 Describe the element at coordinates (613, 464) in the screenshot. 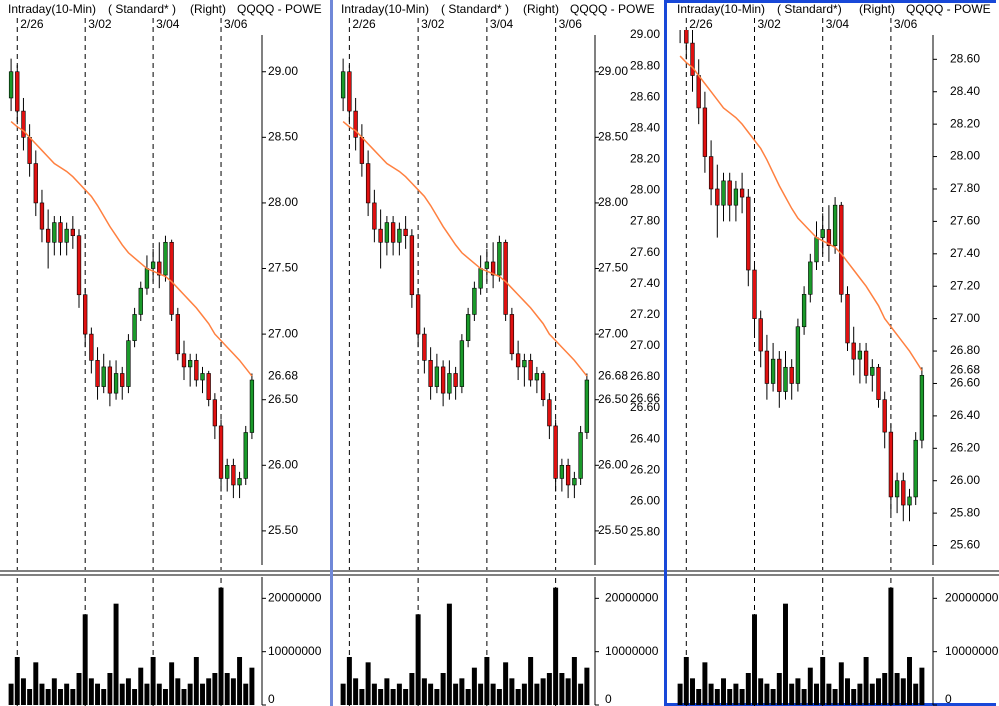

I see `y-tick-label: 26.00` at that location.